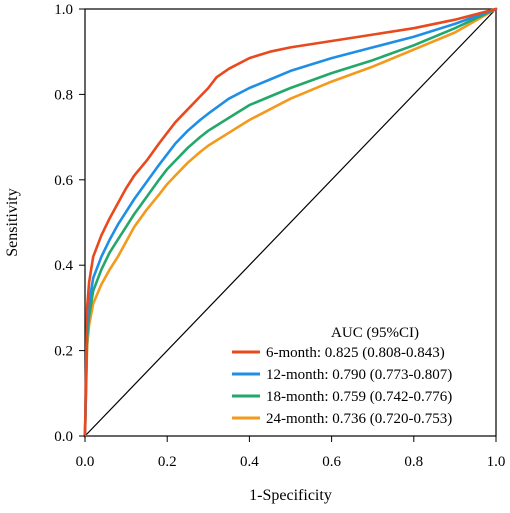  What do you see at coordinates (496, 462) in the screenshot?
I see `x-tick-label: 1.0` at bounding box center [496, 462].